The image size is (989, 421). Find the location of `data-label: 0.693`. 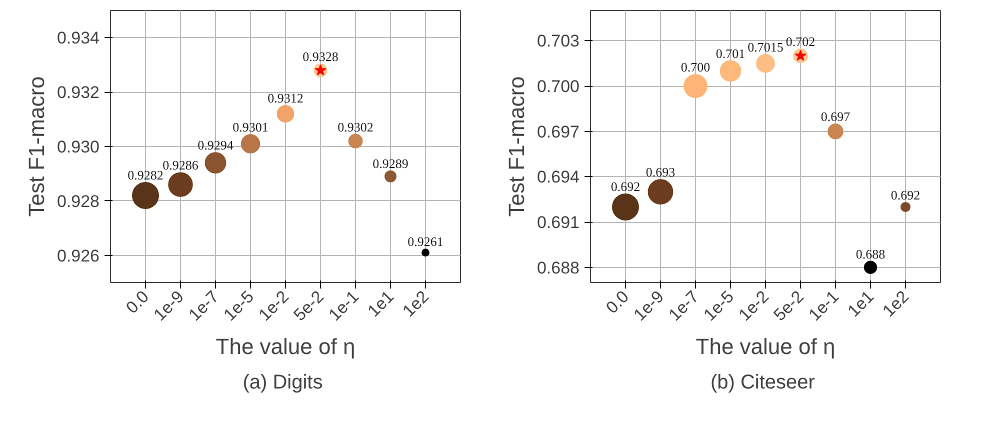

data-label: 0.693 is located at coordinates (661, 172).